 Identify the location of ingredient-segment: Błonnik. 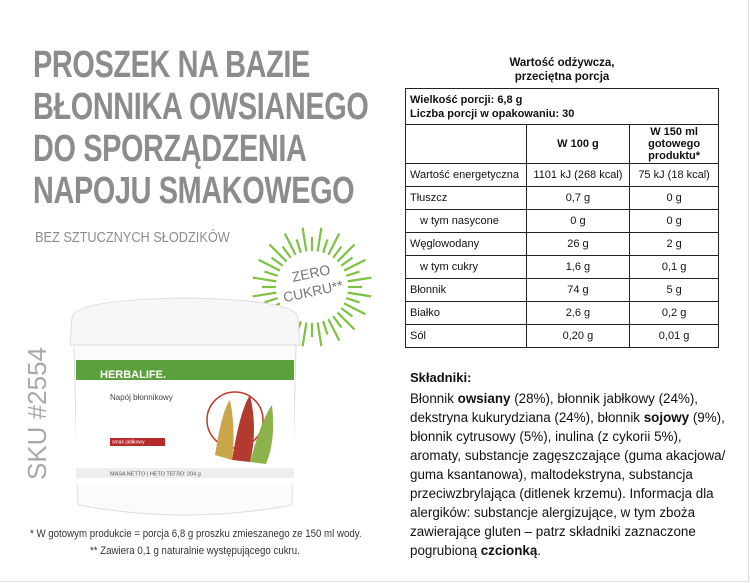
(434, 398).